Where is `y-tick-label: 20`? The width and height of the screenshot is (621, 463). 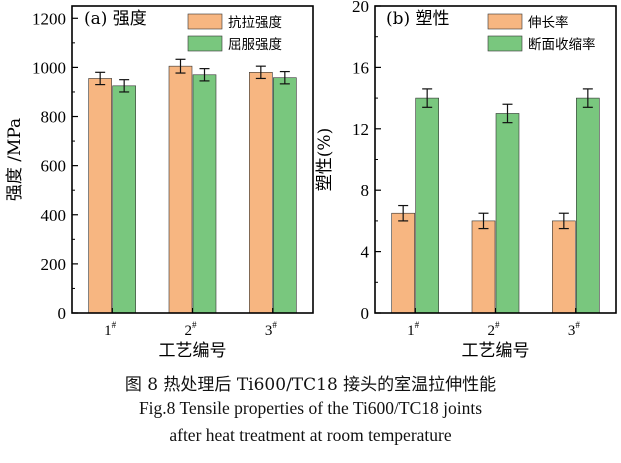
y-tick-label: 20 is located at coordinates (360, 8).